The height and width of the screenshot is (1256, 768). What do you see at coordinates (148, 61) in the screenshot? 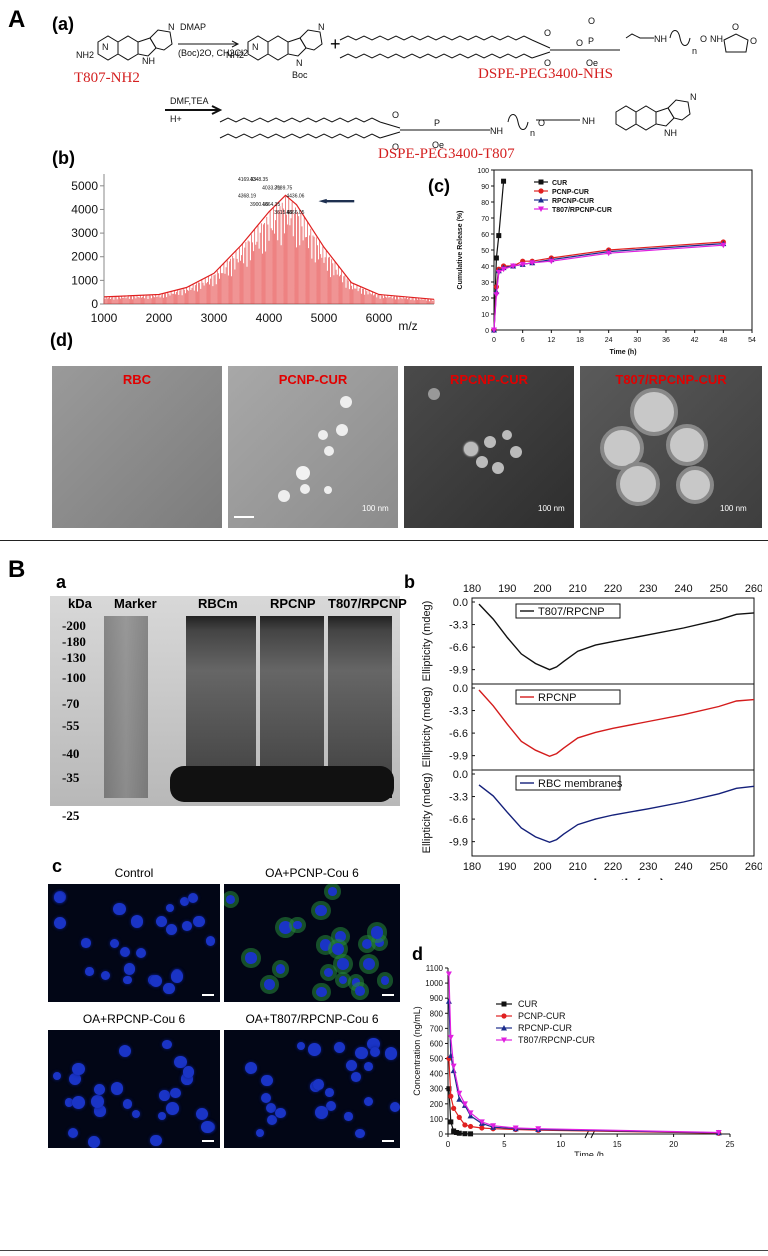
I see `atom-nh1: NH` at bounding box center [148, 61].